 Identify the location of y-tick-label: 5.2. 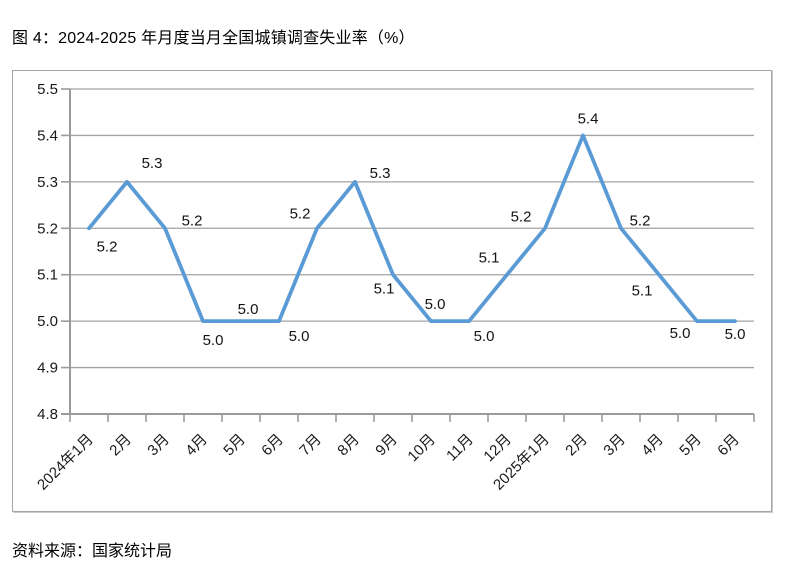
(47, 228).